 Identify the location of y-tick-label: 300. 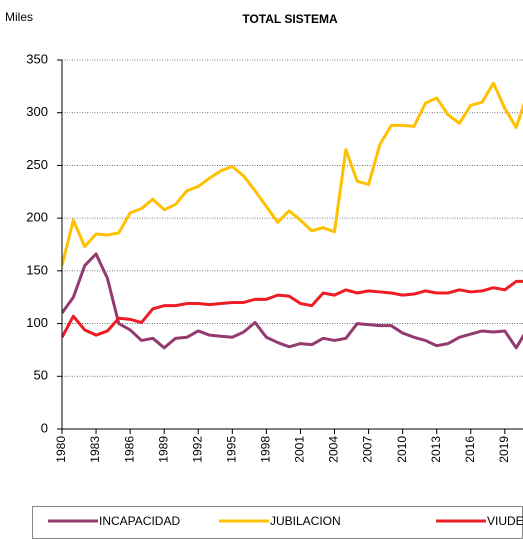
(37, 111).